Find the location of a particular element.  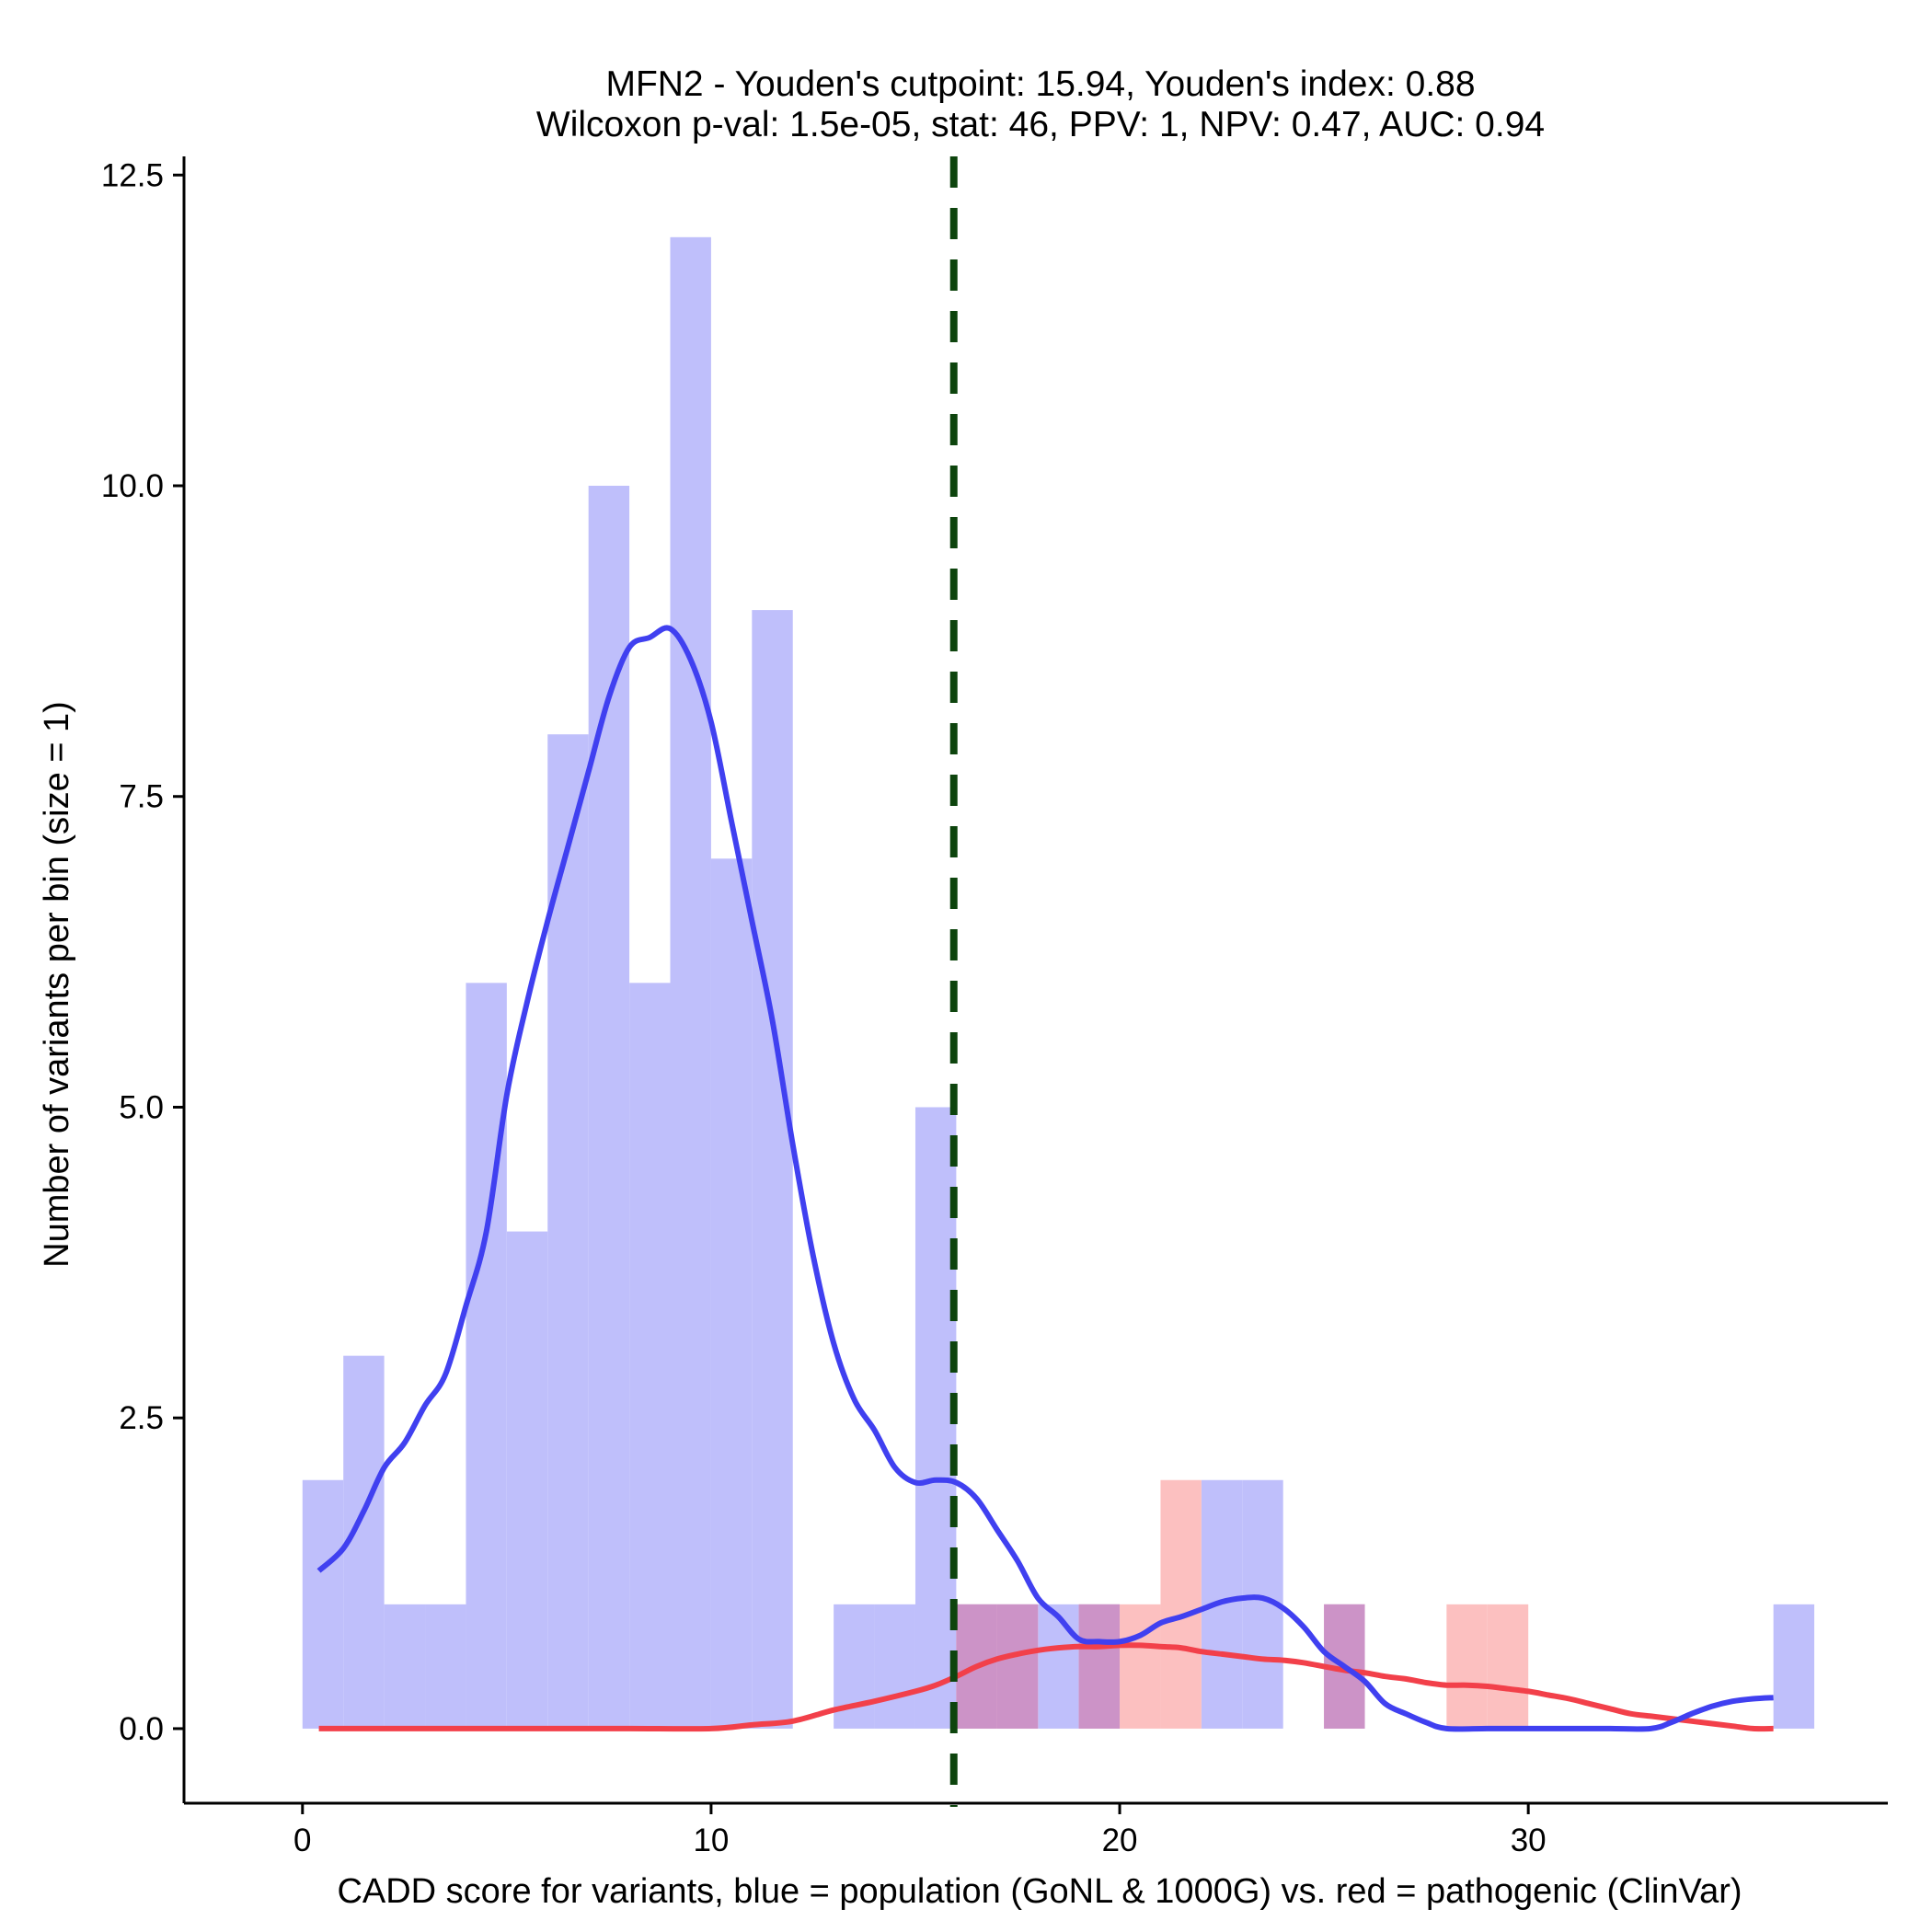

y-tick-label: 0.0 is located at coordinates (141, 1729).